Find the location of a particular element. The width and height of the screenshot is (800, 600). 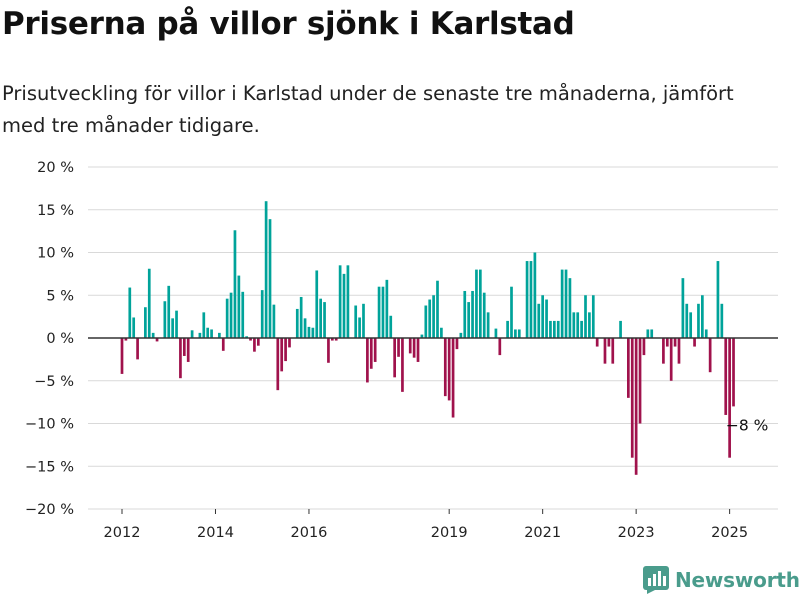

newsworthy-logo: Newsworthy is located at coordinates (721, 580).